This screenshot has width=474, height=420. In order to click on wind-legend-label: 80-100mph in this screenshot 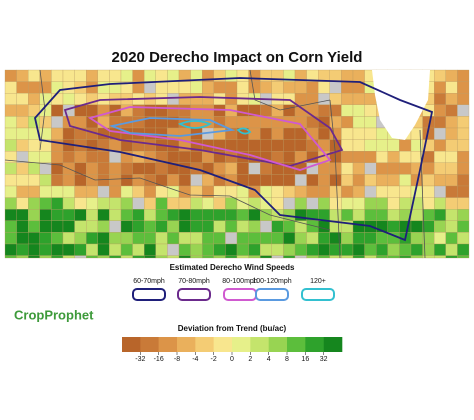, I will do `click(240, 281)`.